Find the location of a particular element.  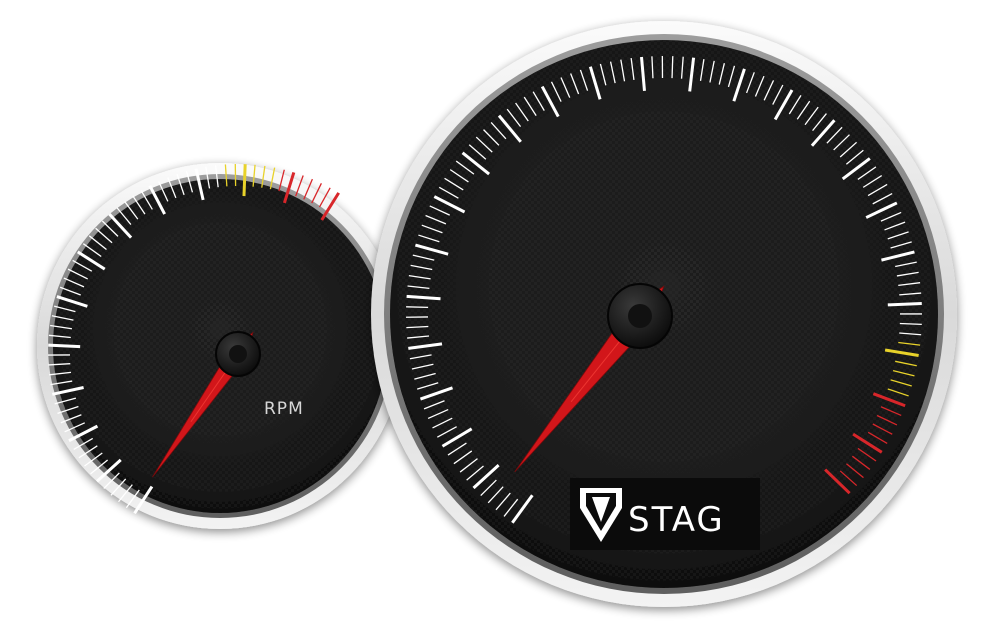

tachometer-hub is located at coordinates (238, 354).